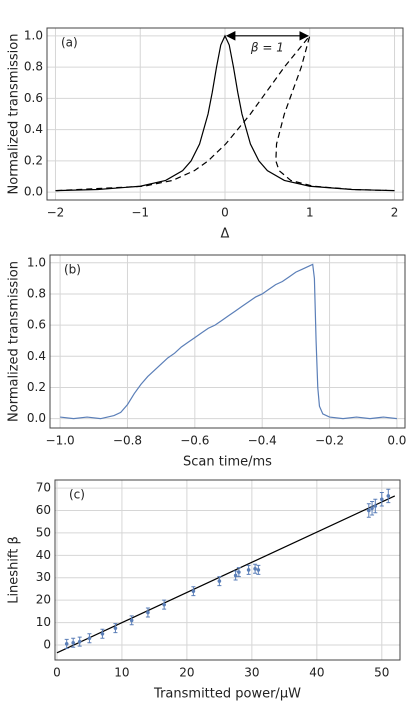  Describe the element at coordinates (43, 600) in the screenshot. I see `y-tick-label: 20` at that location.